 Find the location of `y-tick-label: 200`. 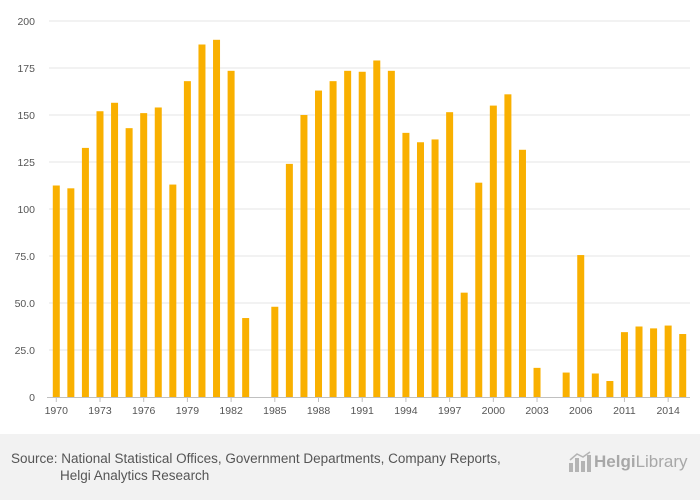

y-tick-label: 200 is located at coordinates (26, 22).